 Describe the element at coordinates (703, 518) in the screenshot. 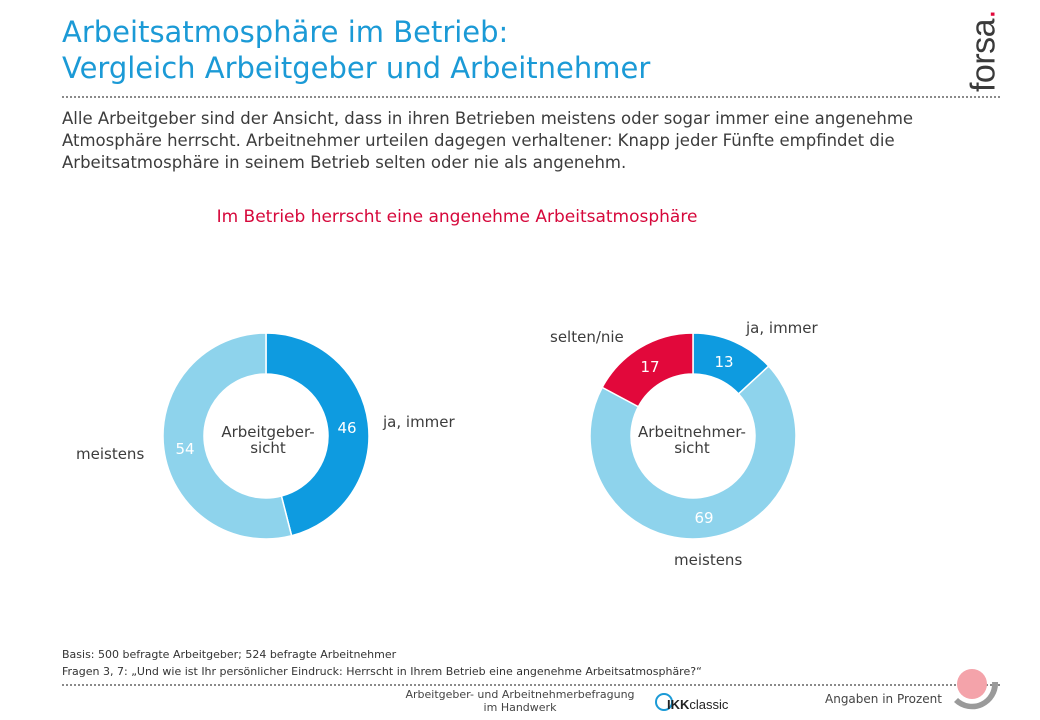

I see `value-label-meistens-employee: 69` at that location.